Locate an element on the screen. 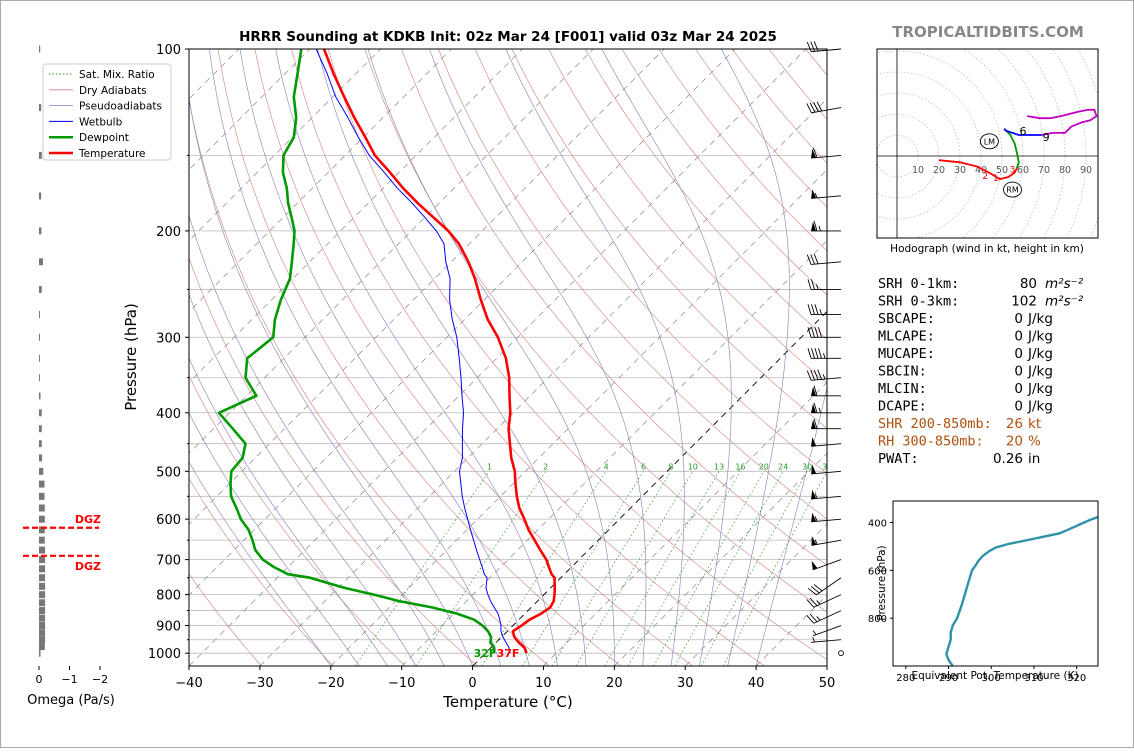 This screenshot has height=753, width=1134. x-tick-label: −40 is located at coordinates (188, 683).